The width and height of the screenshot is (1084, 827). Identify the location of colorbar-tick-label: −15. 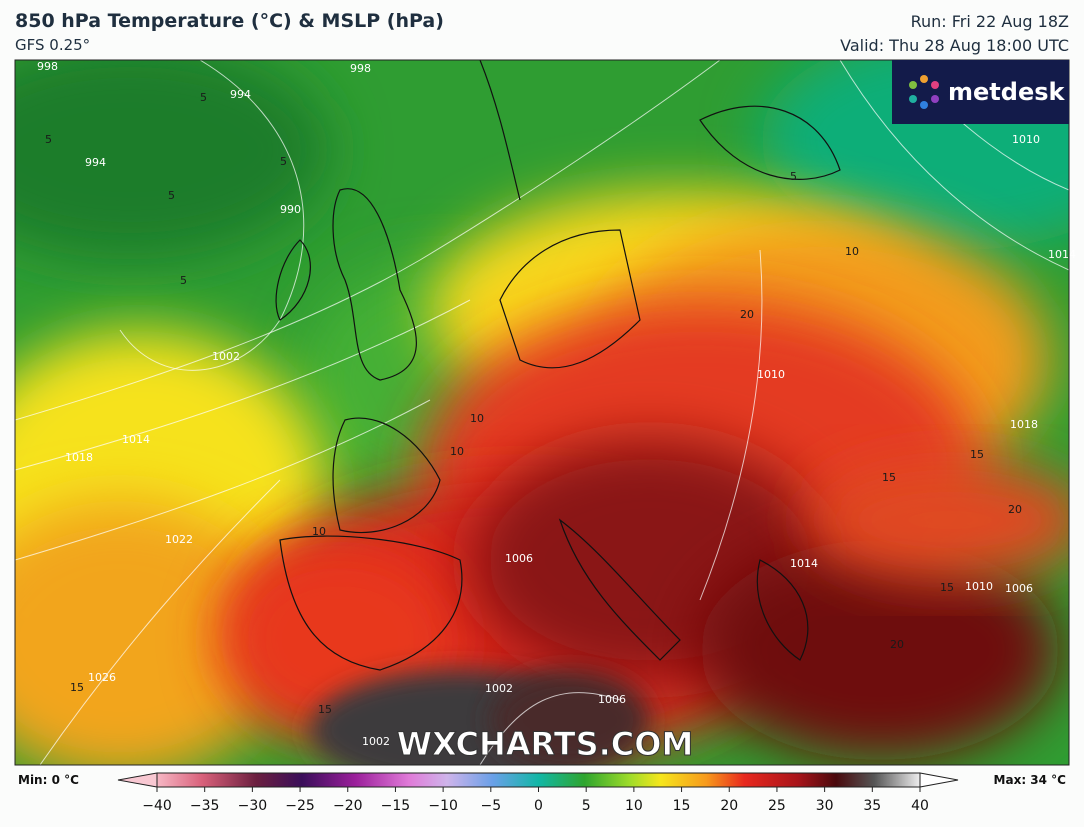
(396, 806).